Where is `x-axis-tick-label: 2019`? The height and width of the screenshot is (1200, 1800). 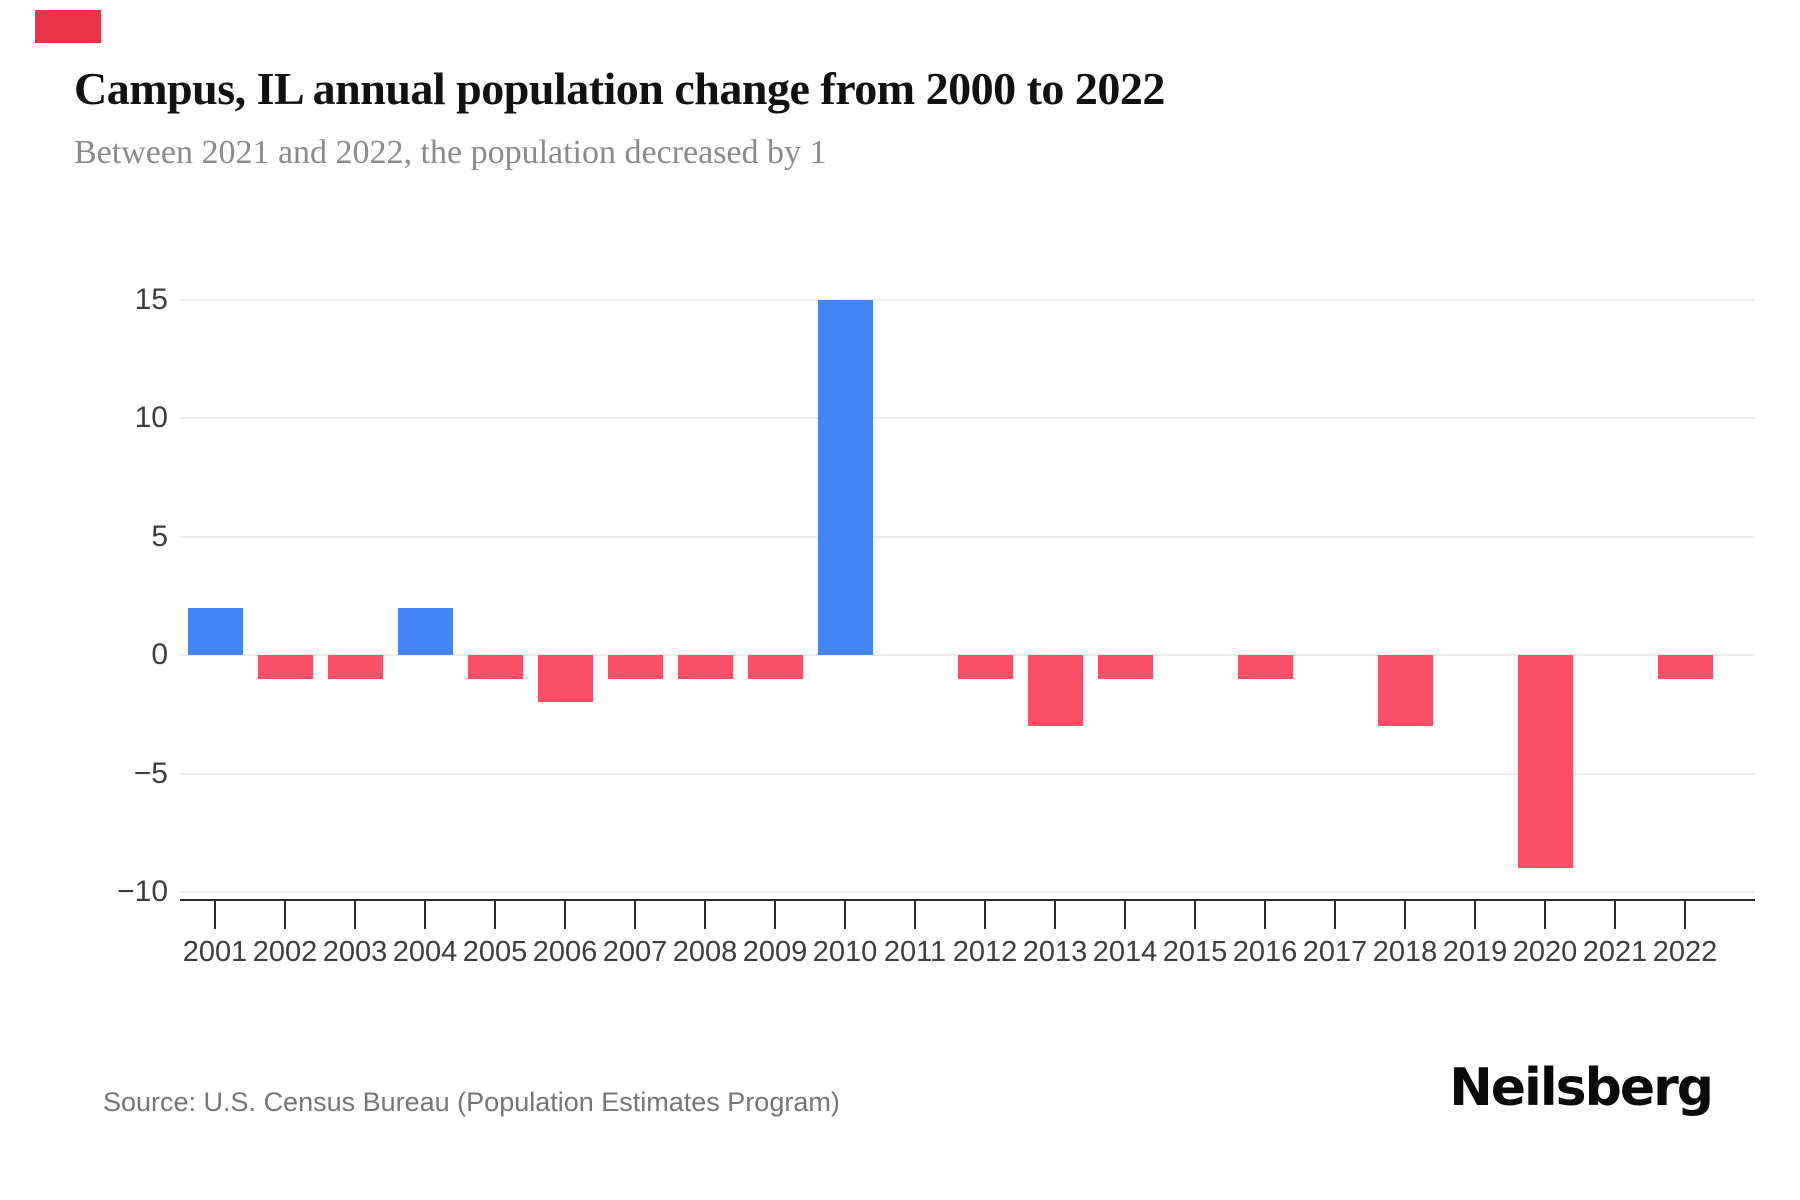 x-axis-tick-label: 2019 is located at coordinates (1475, 952).